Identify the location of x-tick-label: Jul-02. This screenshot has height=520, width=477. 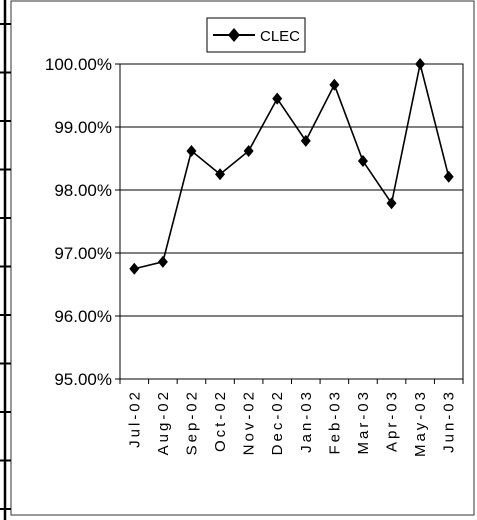
(134, 418).